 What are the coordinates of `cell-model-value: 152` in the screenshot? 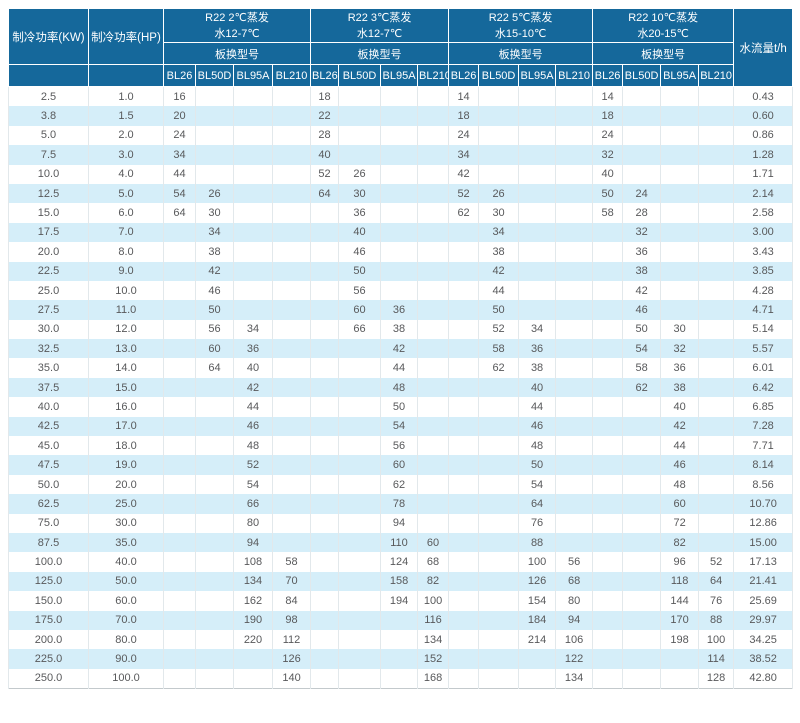 It's located at (433, 659).